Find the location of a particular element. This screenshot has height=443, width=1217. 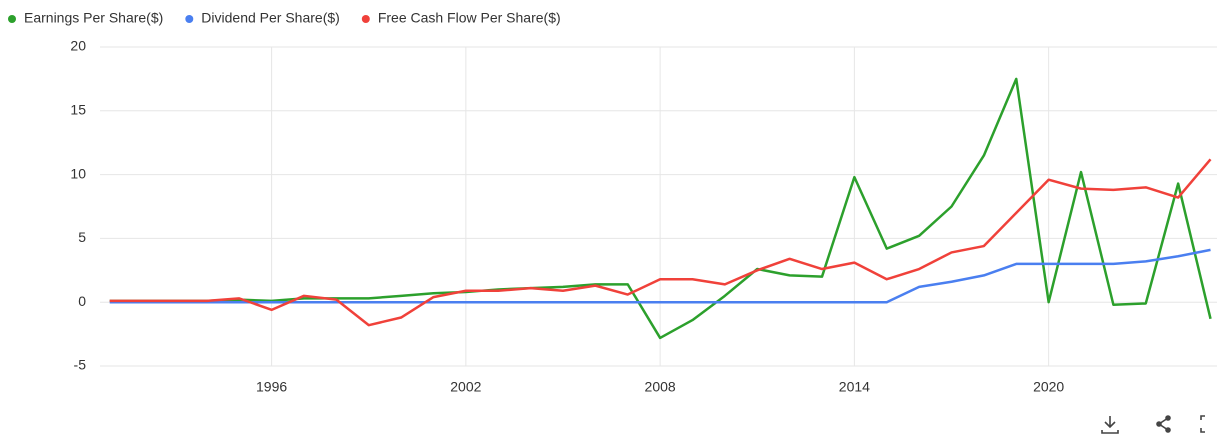

y-tick-label: 0 is located at coordinates (82, 301).